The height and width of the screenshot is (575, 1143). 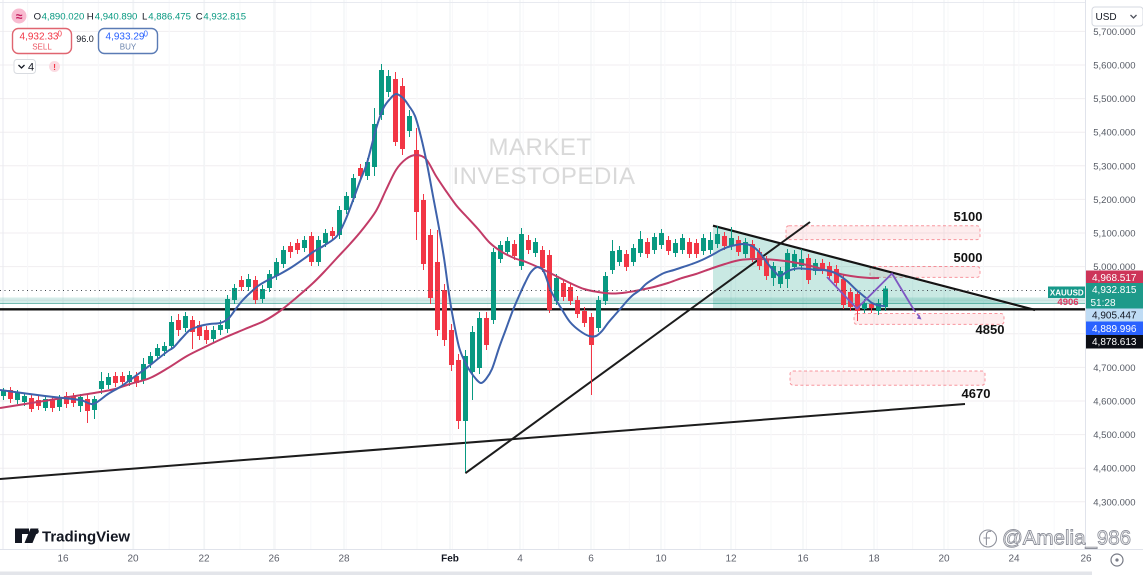 I want to click on svg-text: BUY, so click(x=128, y=47).